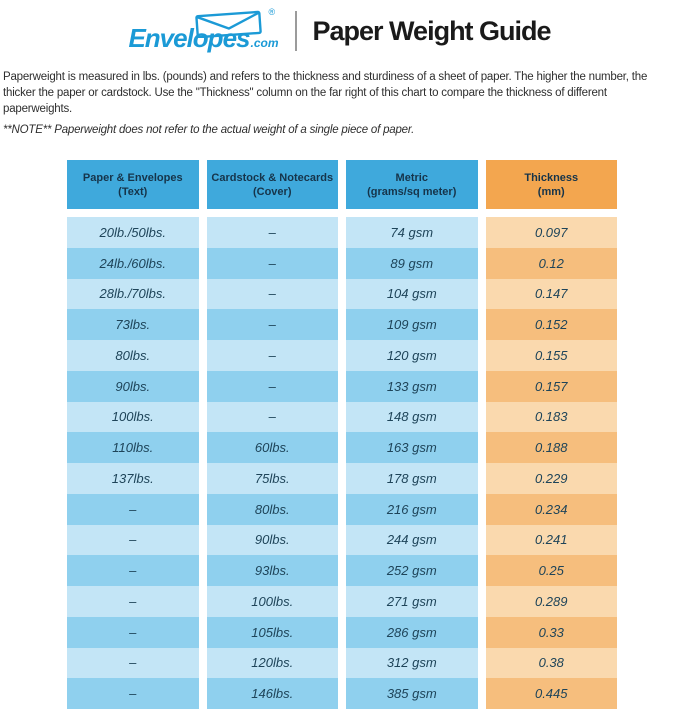  I want to click on column-header-label: Thickness, so click(551, 177).